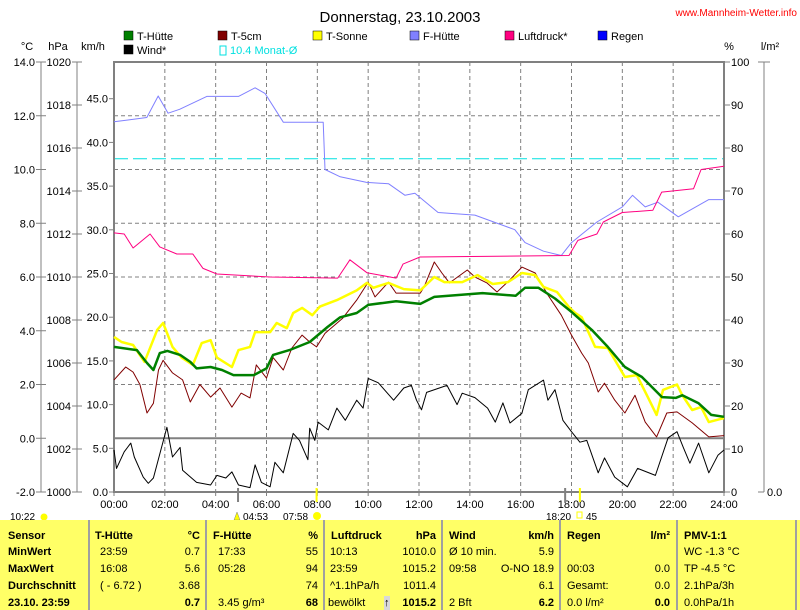  Describe the element at coordinates (572, 505) in the screenshot. I see `x-tick-label: 18:00` at that location.